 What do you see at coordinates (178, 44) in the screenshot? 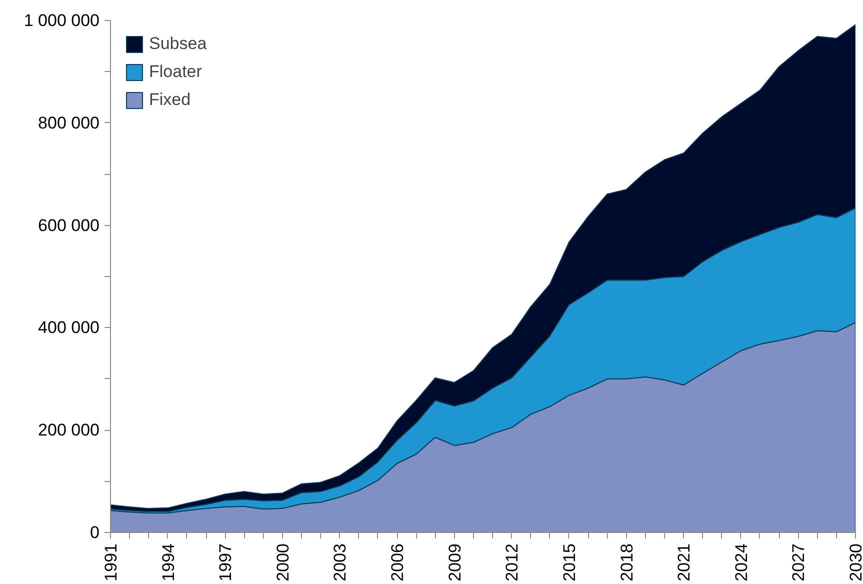
I see `legend-label: Subsea` at bounding box center [178, 44].